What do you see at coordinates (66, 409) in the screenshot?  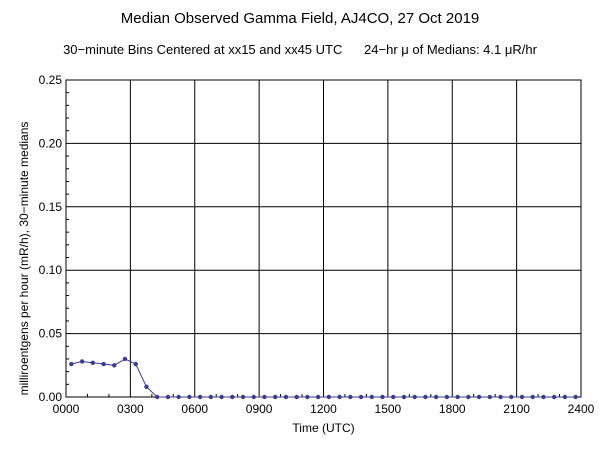 I see `x-tick-label: 0000` at bounding box center [66, 409].